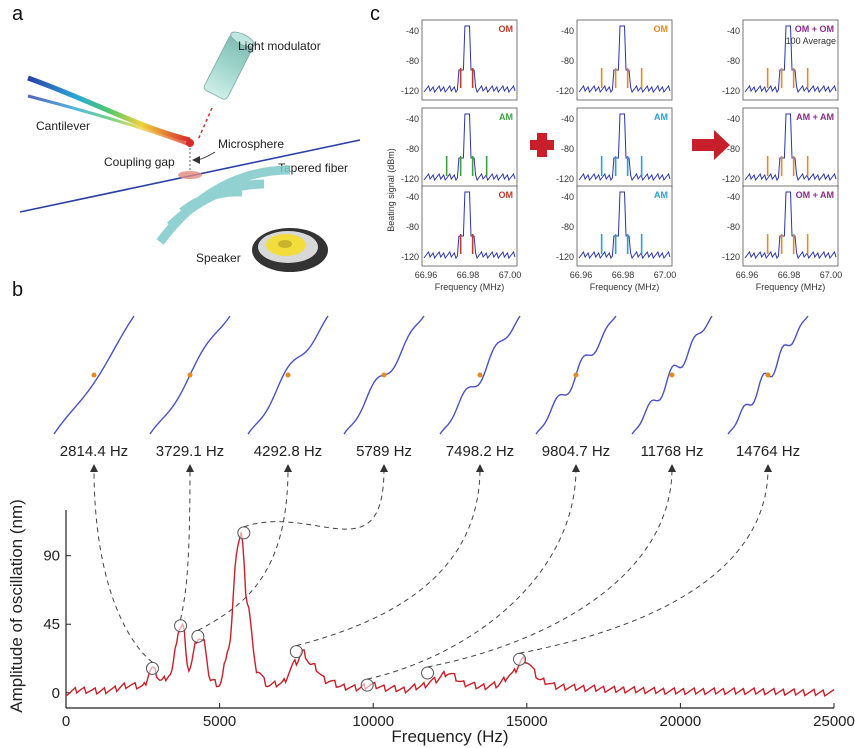 The height and width of the screenshot is (748, 855). I want to click on x-tick-label: 5000, so click(219, 721).